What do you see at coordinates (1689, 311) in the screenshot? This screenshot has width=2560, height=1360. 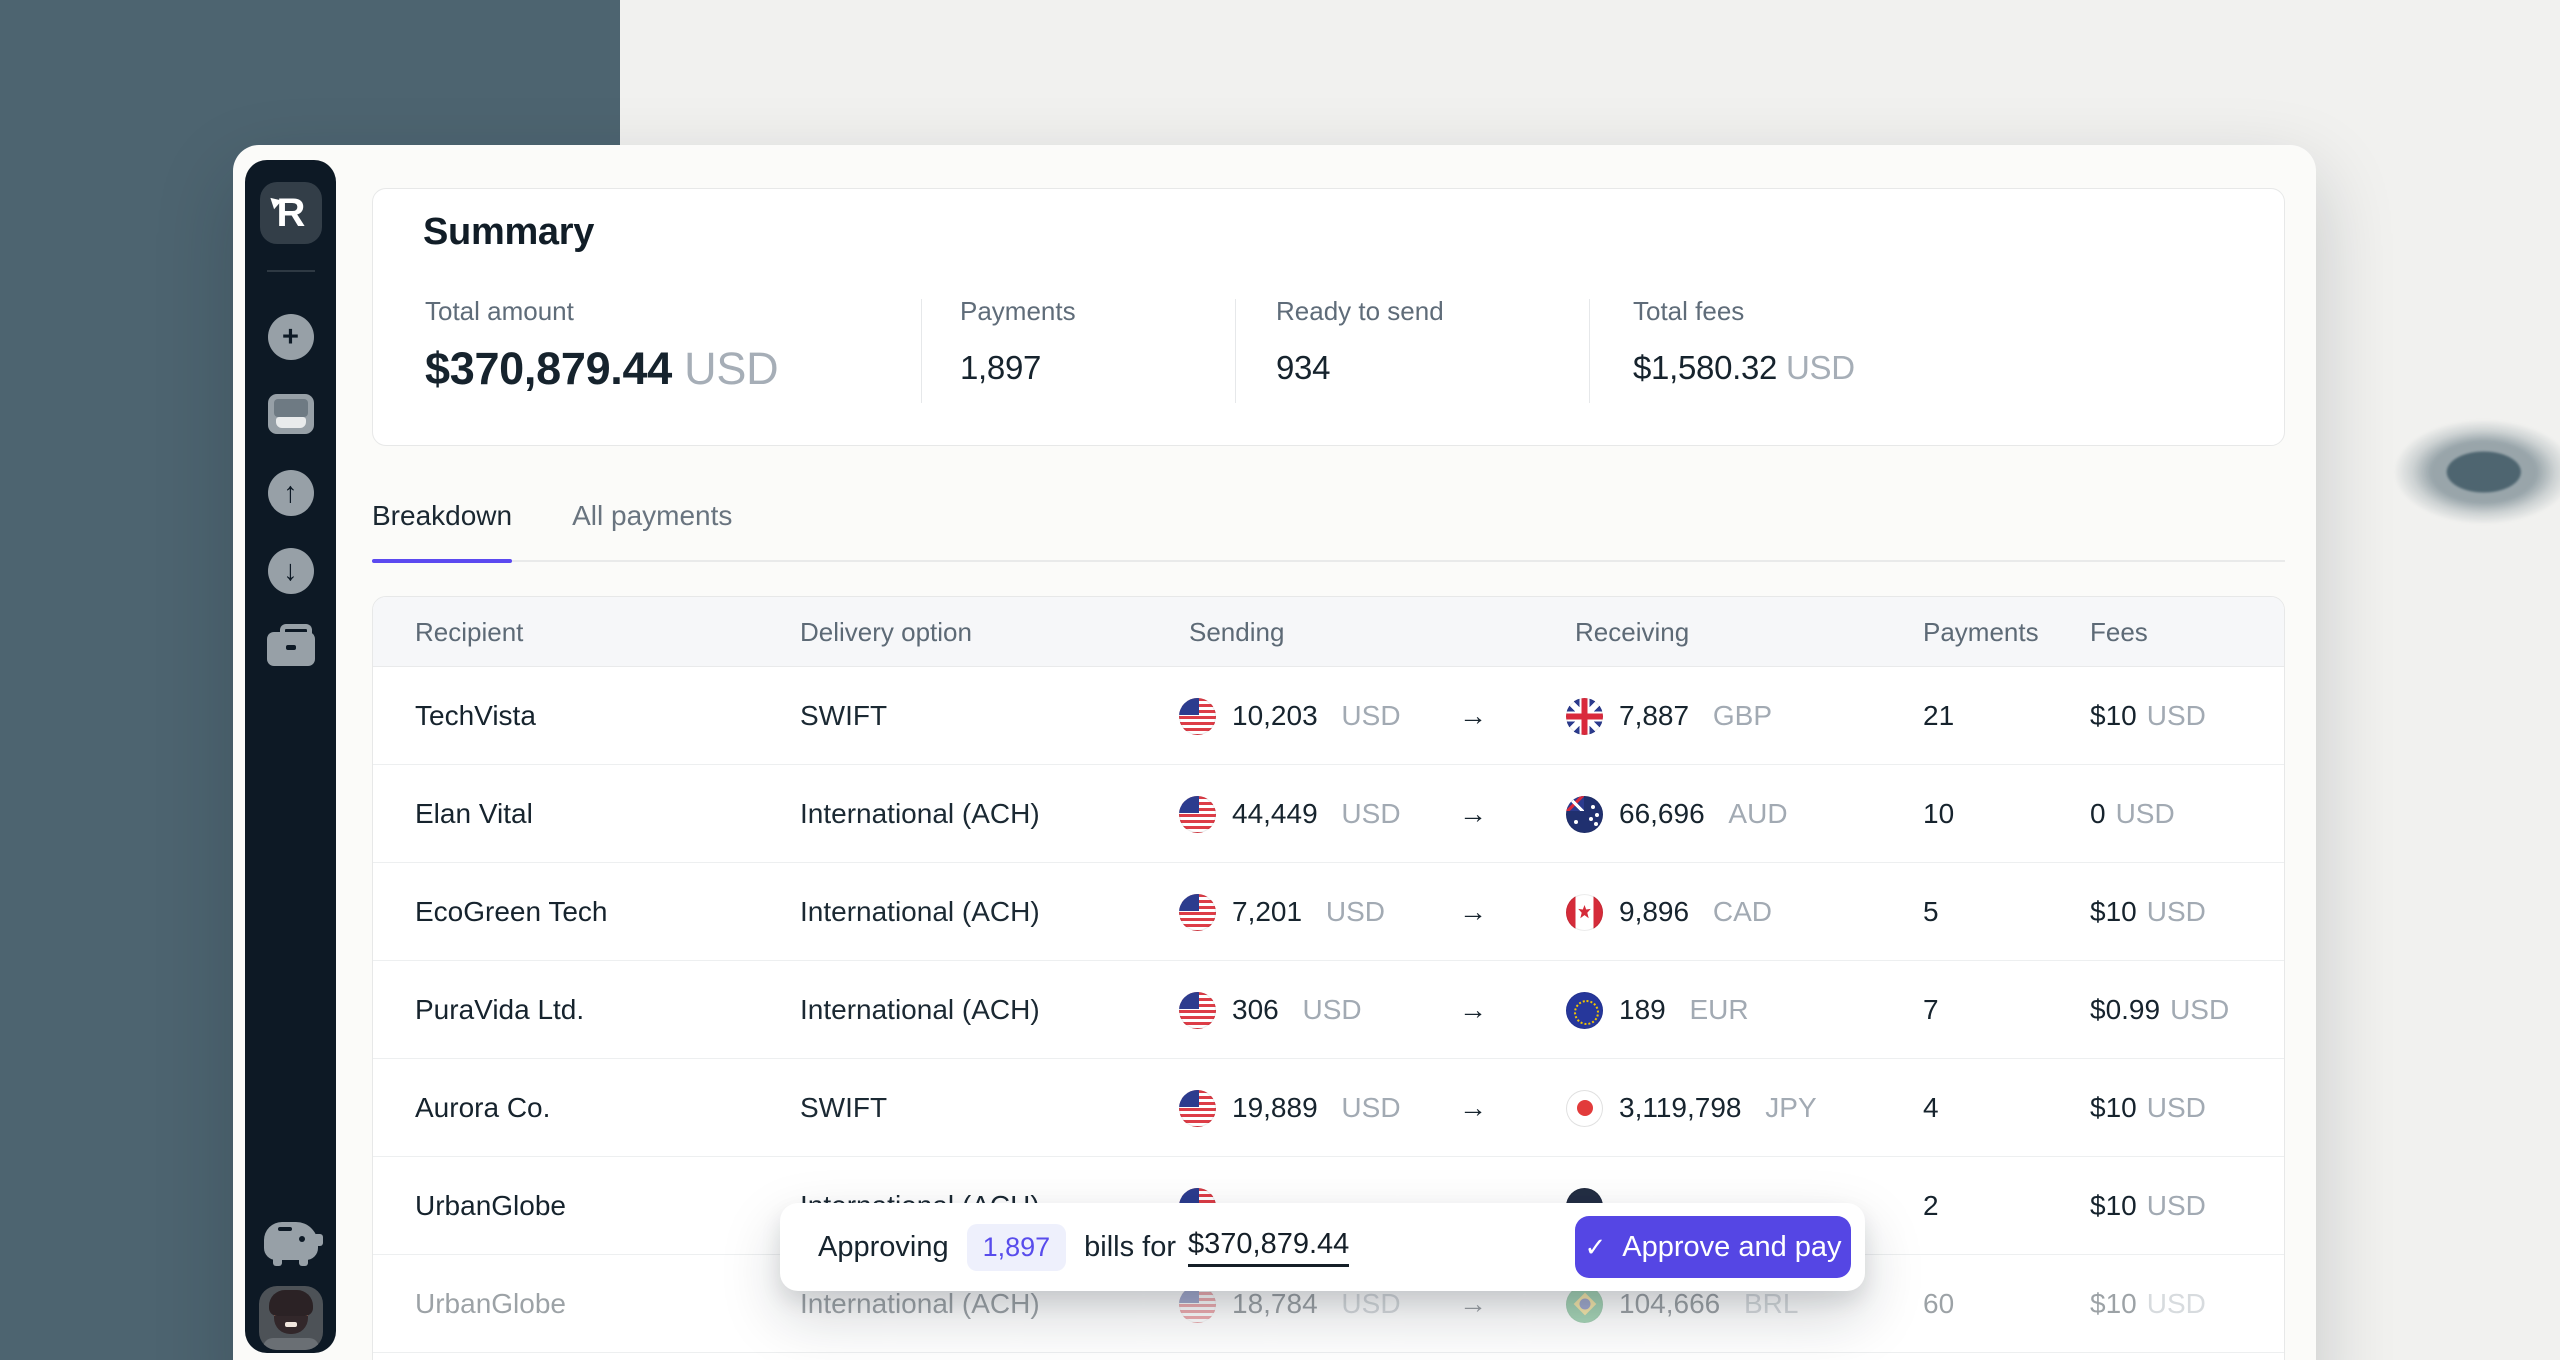 I see `stat-label: Total fees` at bounding box center [1689, 311].